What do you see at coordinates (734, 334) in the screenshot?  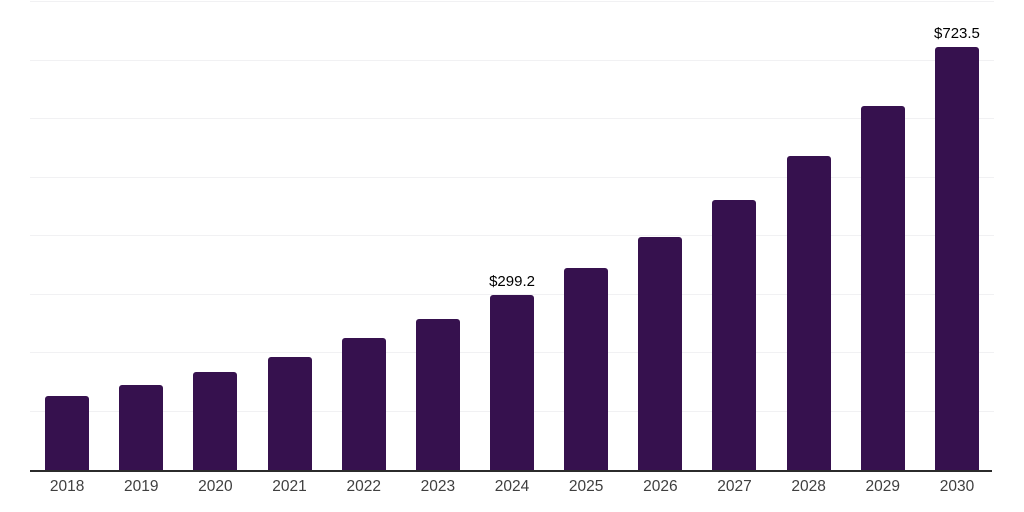 I see `bar-2027` at bounding box center [734, 334].